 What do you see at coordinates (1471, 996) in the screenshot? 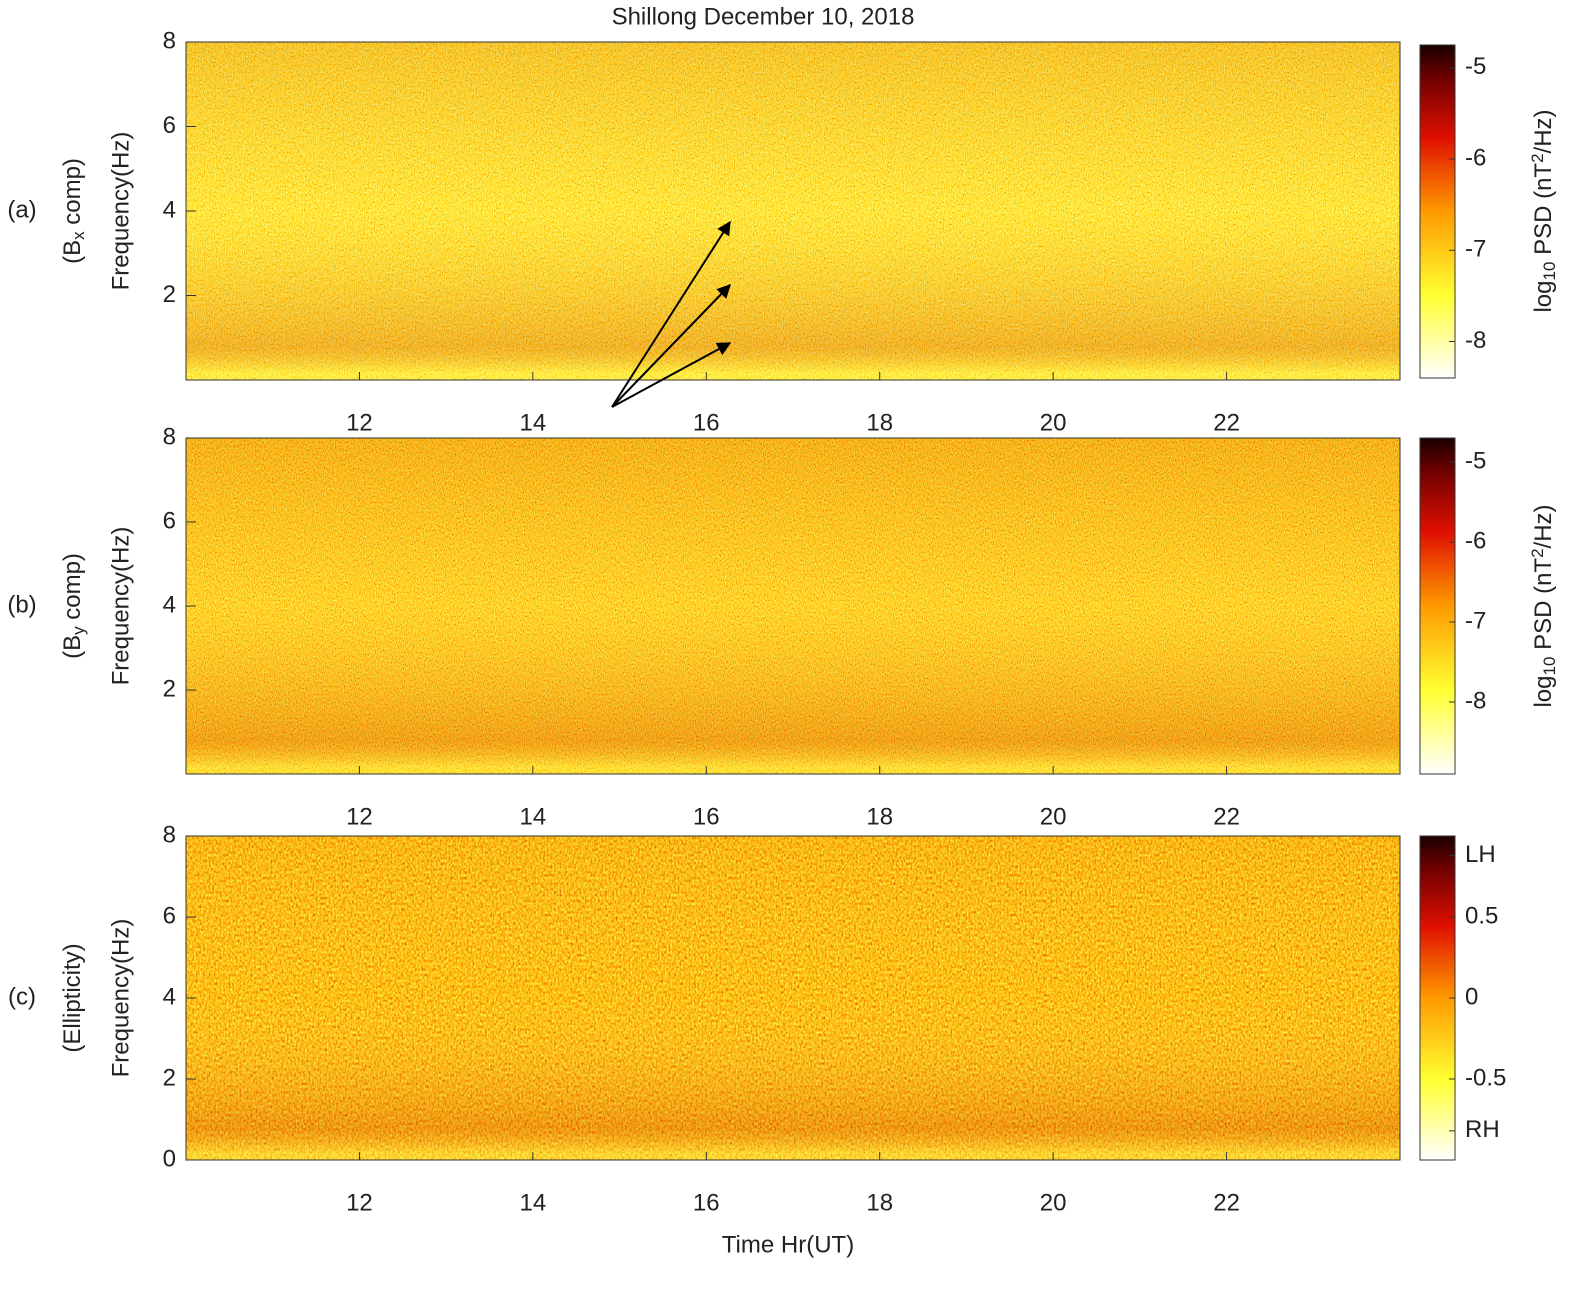
I see `colorbar-tick-label: 0` at bounding box center [1471, 996].